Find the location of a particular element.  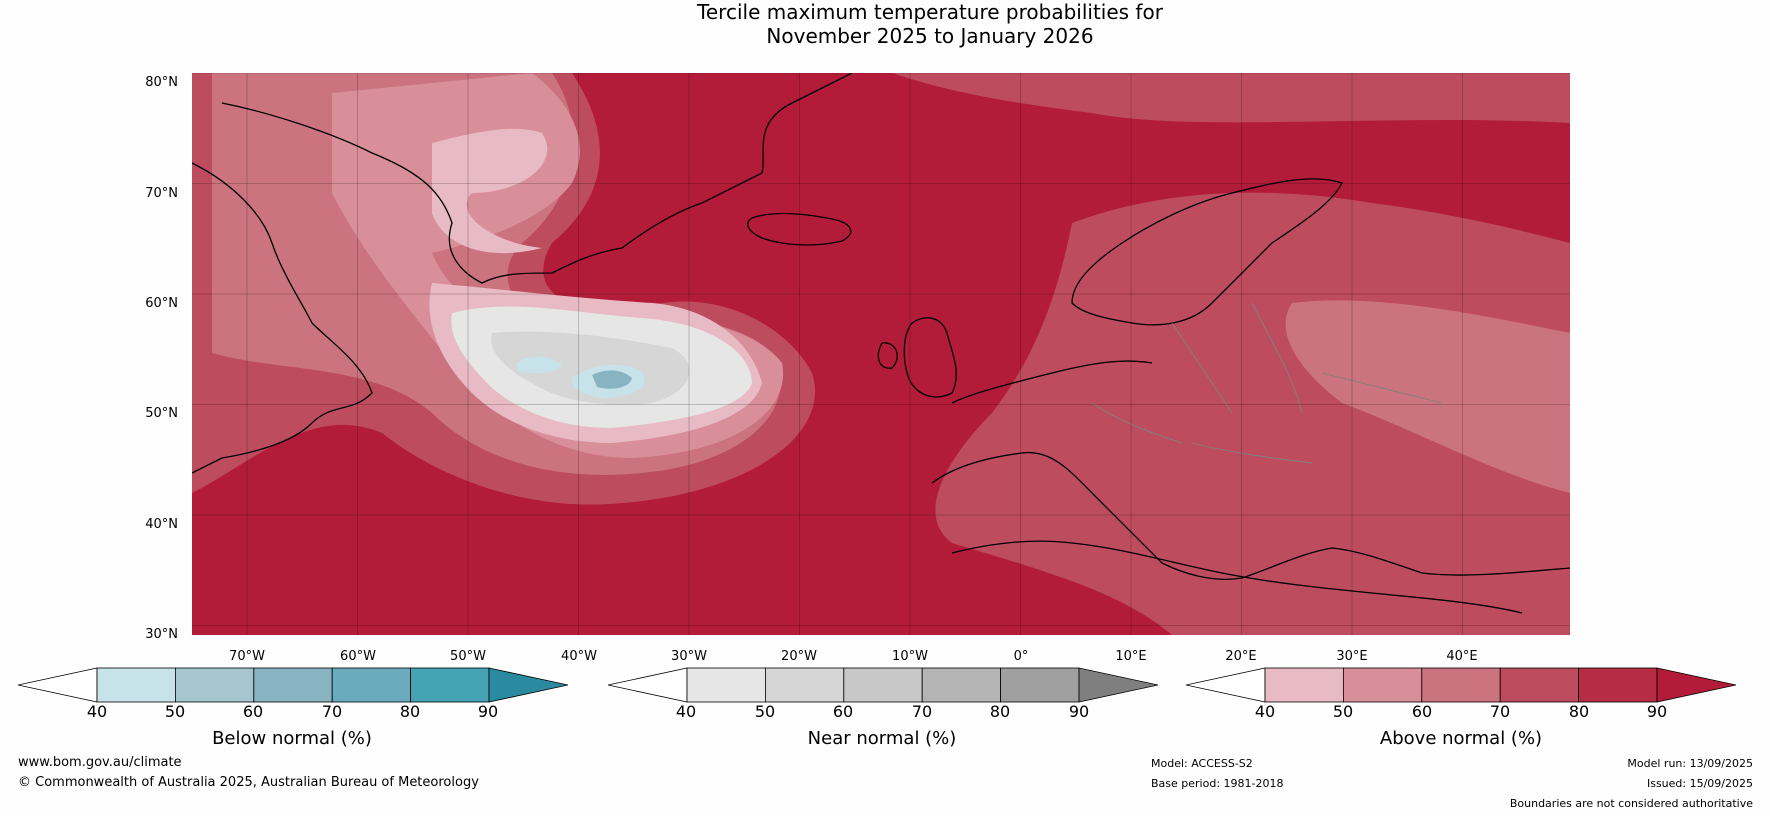

colorbar-near-title: Near normal (%) is located at coordinates (882, 738).